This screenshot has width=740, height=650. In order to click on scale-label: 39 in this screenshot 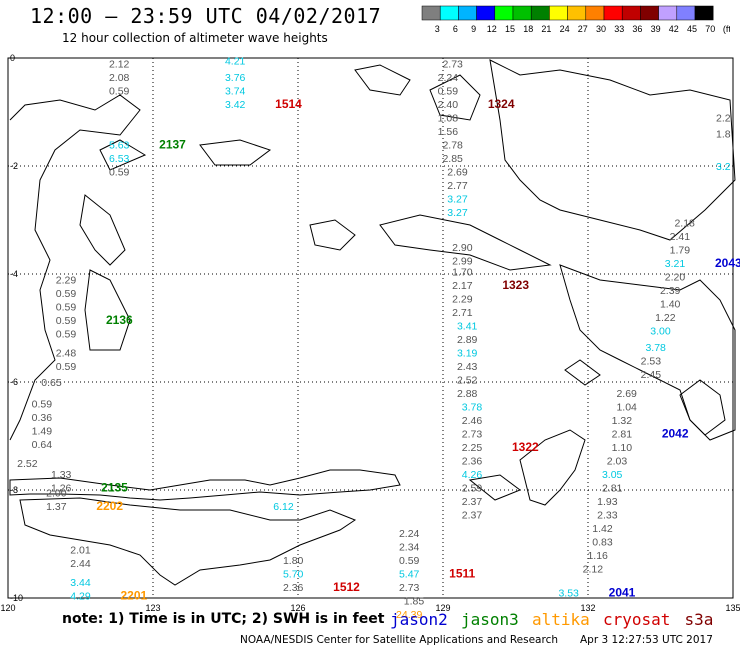, I will do `click(656, 29)`.